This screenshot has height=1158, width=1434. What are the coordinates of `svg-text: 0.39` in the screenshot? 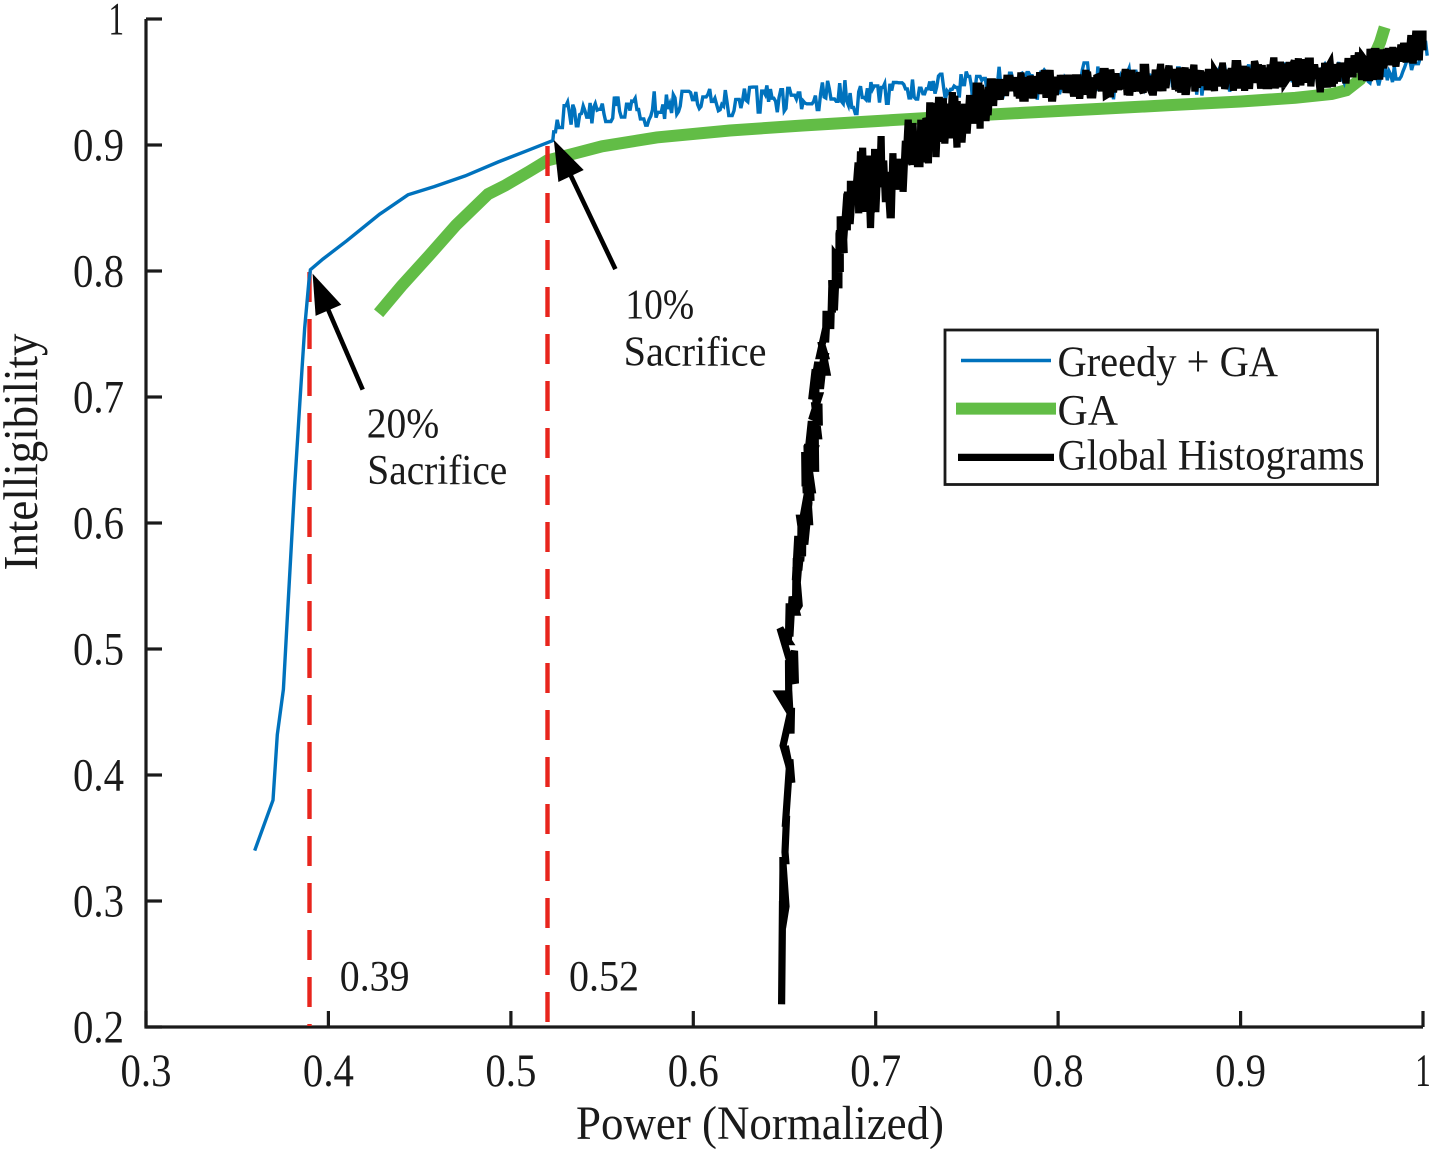 It's located at (375, 977).